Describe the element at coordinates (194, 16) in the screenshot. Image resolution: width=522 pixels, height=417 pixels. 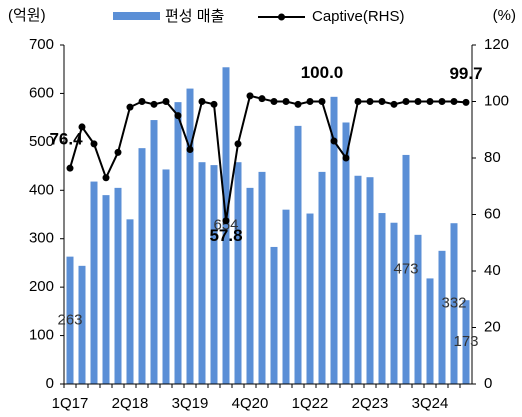
I see `legend-label: 편성 매출` at that location.